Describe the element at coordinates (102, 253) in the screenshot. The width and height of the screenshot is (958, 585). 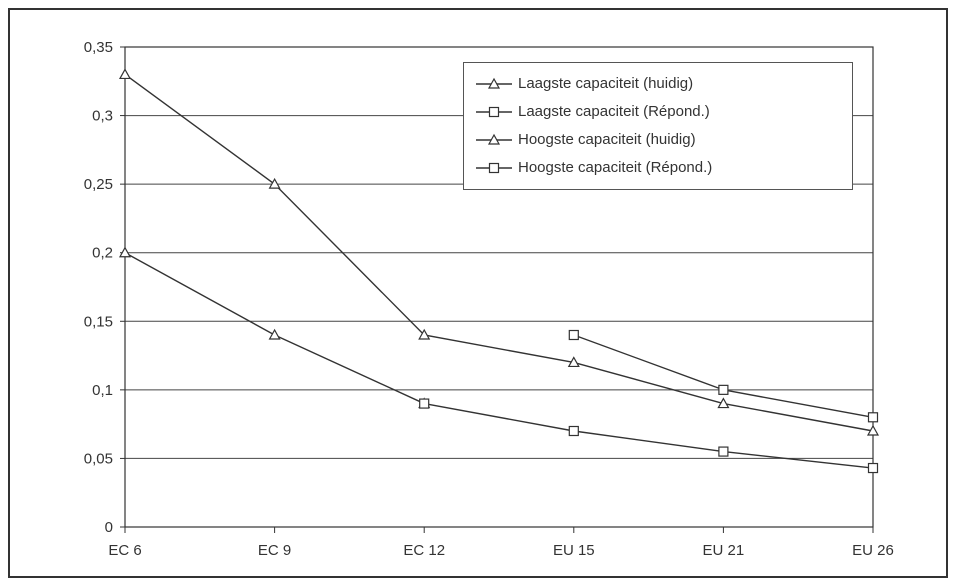
I see `y-tick-label: 0,2` at that location.